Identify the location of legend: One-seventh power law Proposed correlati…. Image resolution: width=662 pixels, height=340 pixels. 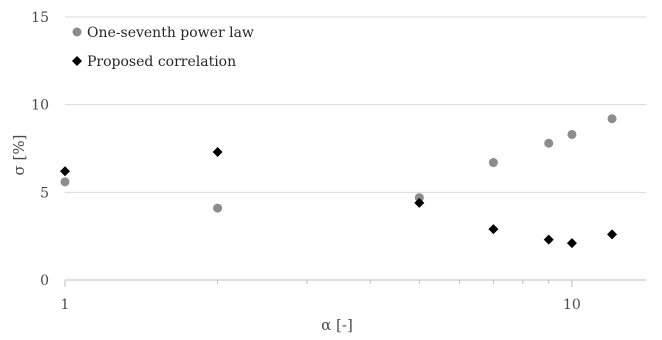
(163, 47).